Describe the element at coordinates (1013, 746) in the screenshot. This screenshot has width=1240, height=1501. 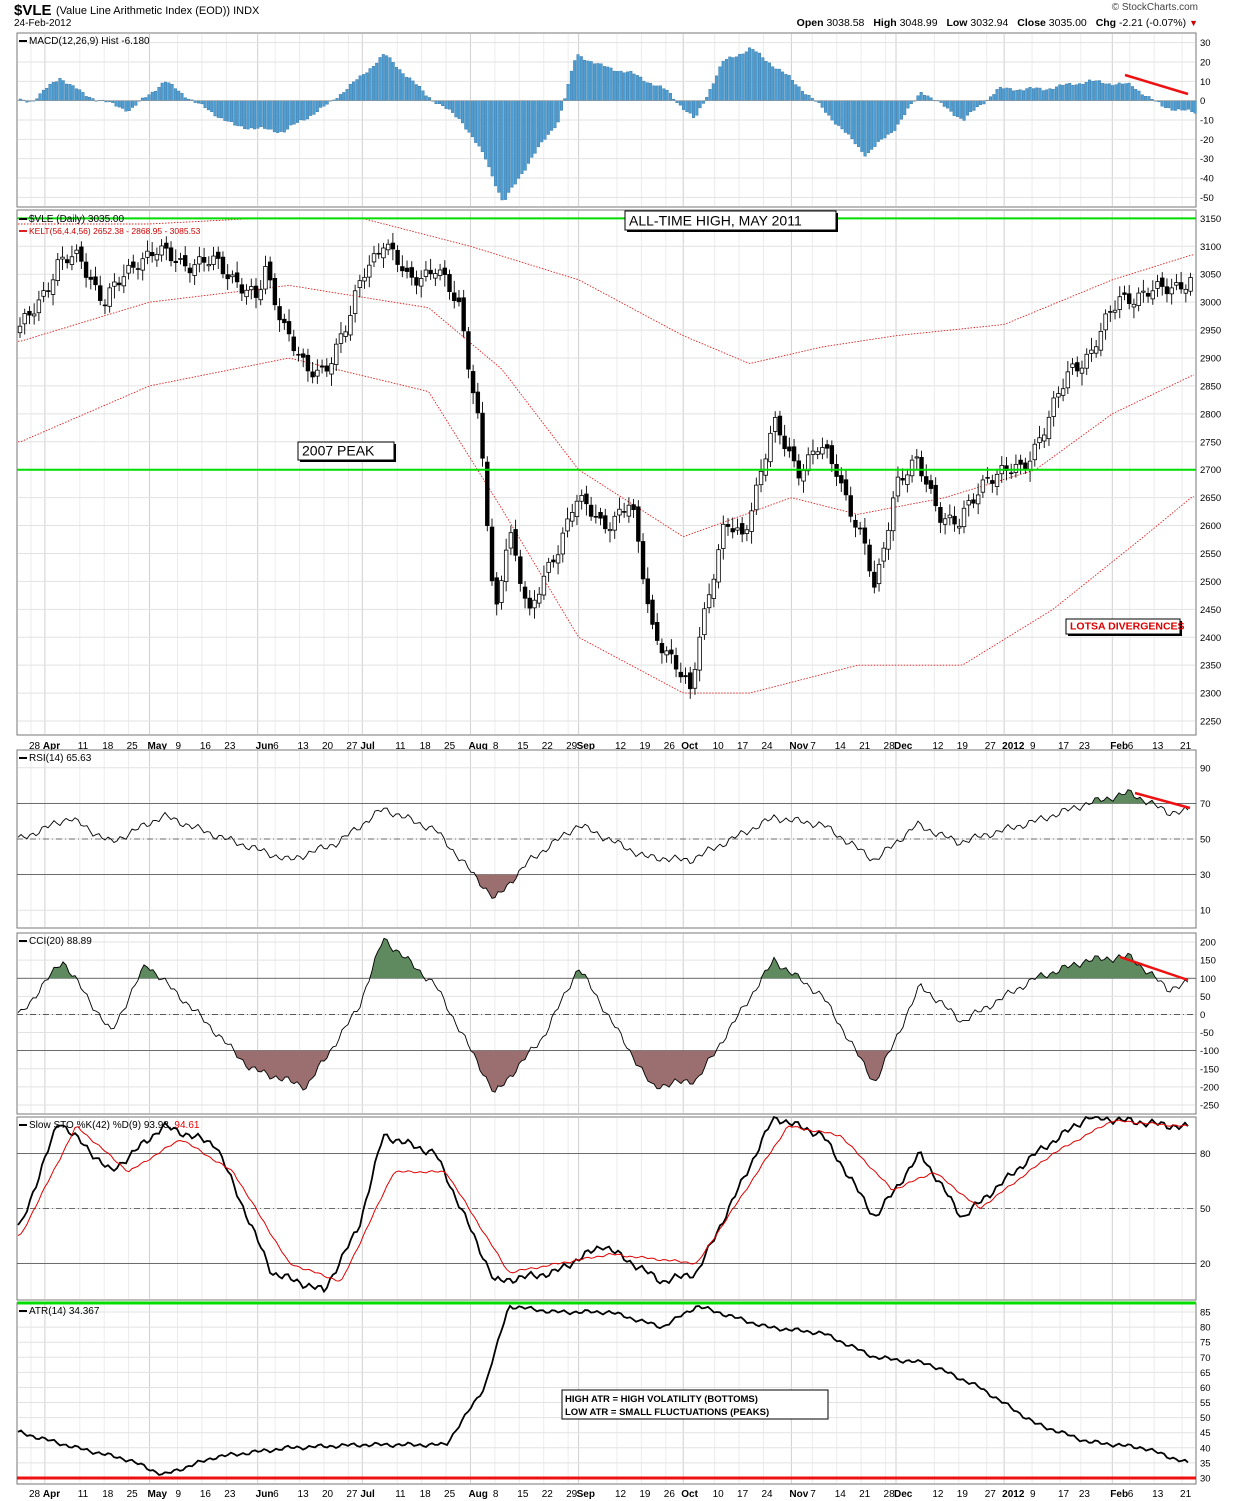
I see `x-tick-label: 2012` at that location.